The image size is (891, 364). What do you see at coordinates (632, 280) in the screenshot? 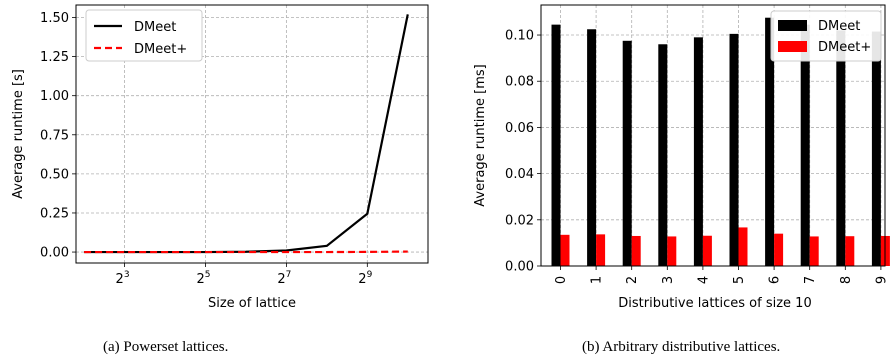
I see `x-tick-label: 2` at bounding box center [632, 280].